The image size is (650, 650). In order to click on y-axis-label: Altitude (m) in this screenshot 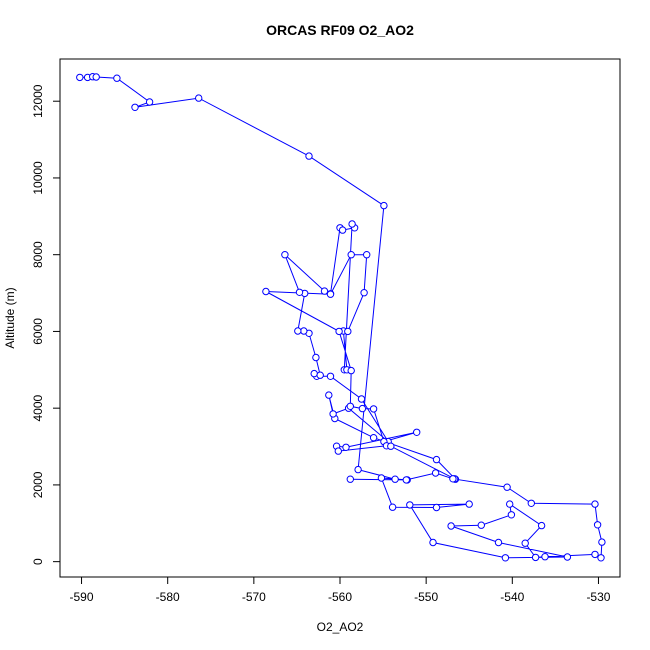, I will do `click(10, 317)`.